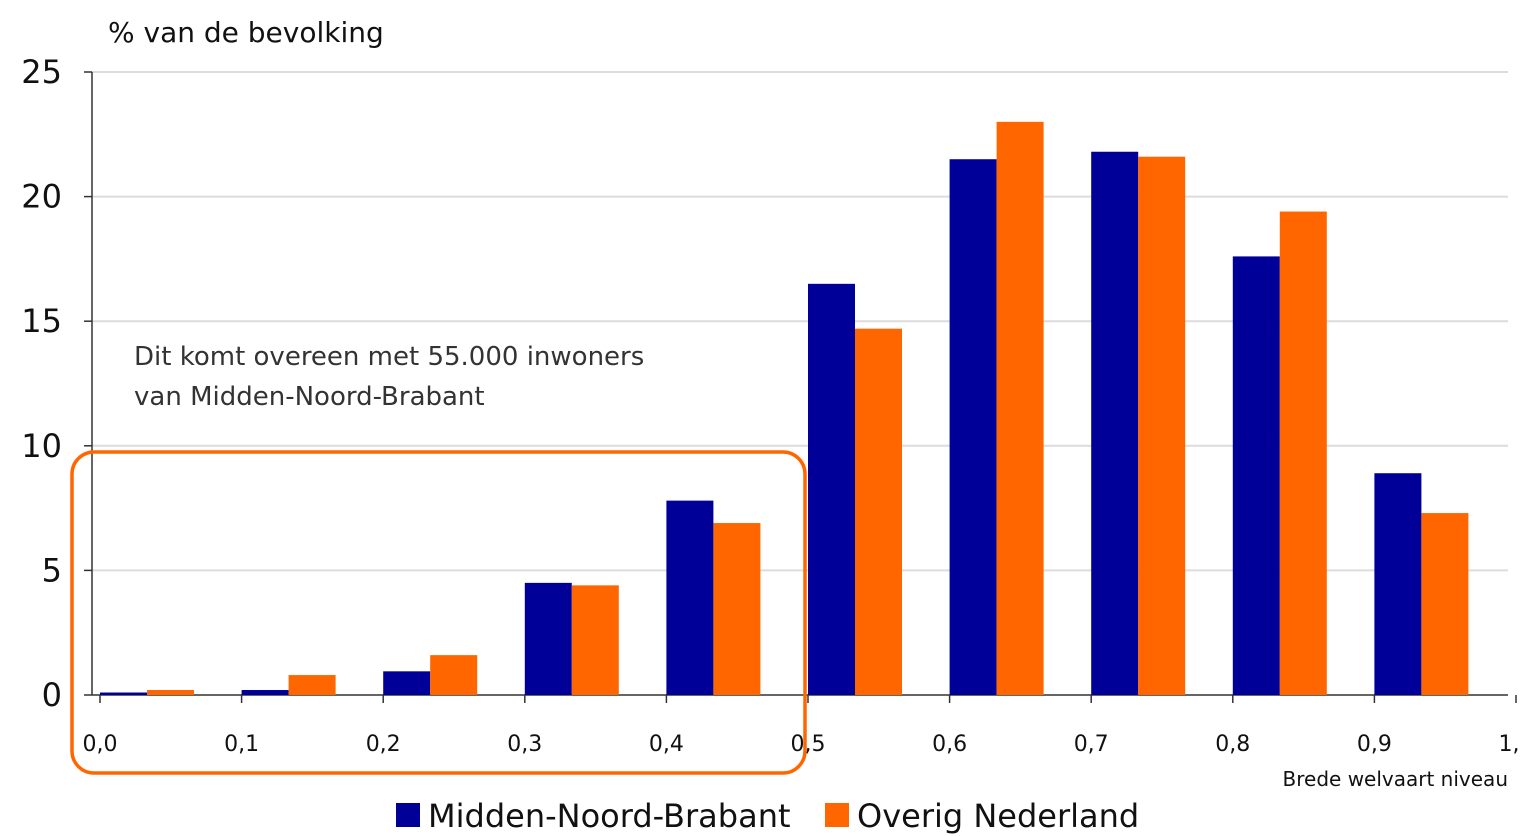  What do you see at coordinates (1395, 779) in the screenshot?
I see `x-axis-label: Brede welvaart niveau` at bounding box center [1395, 779].